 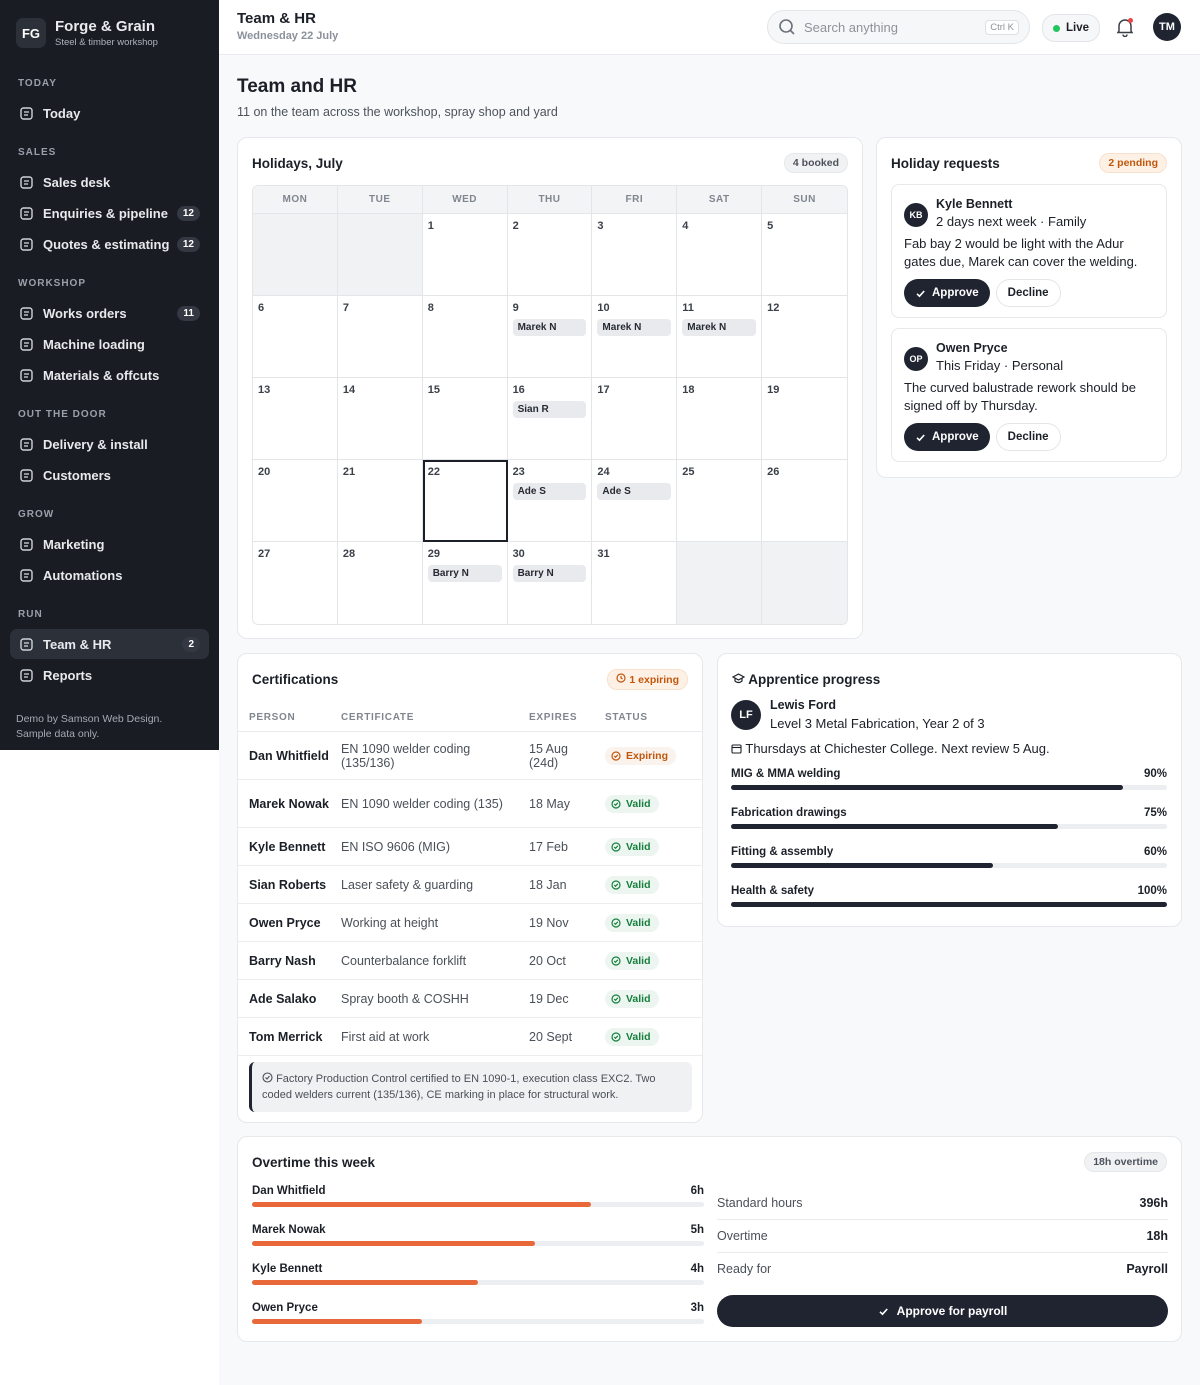 What do you see at coordinates (109, 182) in the screenshot?
I see `nav-item: Sales desk` at bounding box center [109, 182].